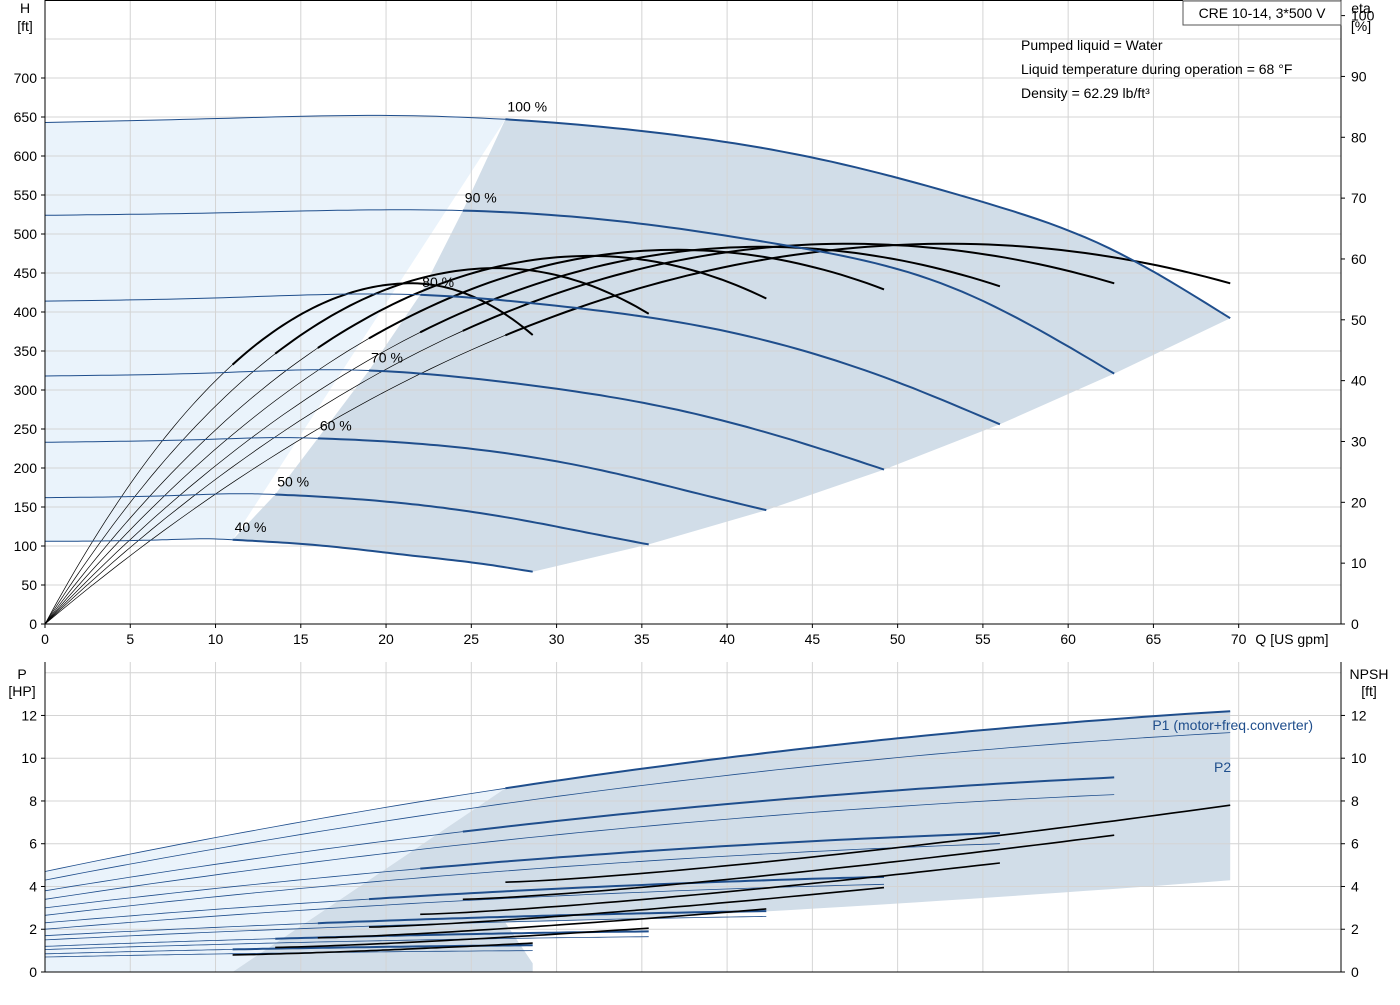 The height and width of the screenshot is (1005, 1400). What do you see at coordinates (1361, 8) in the screenshot?
I see `y2-axis-title-top: eta` at bounding box center [1361, 8].